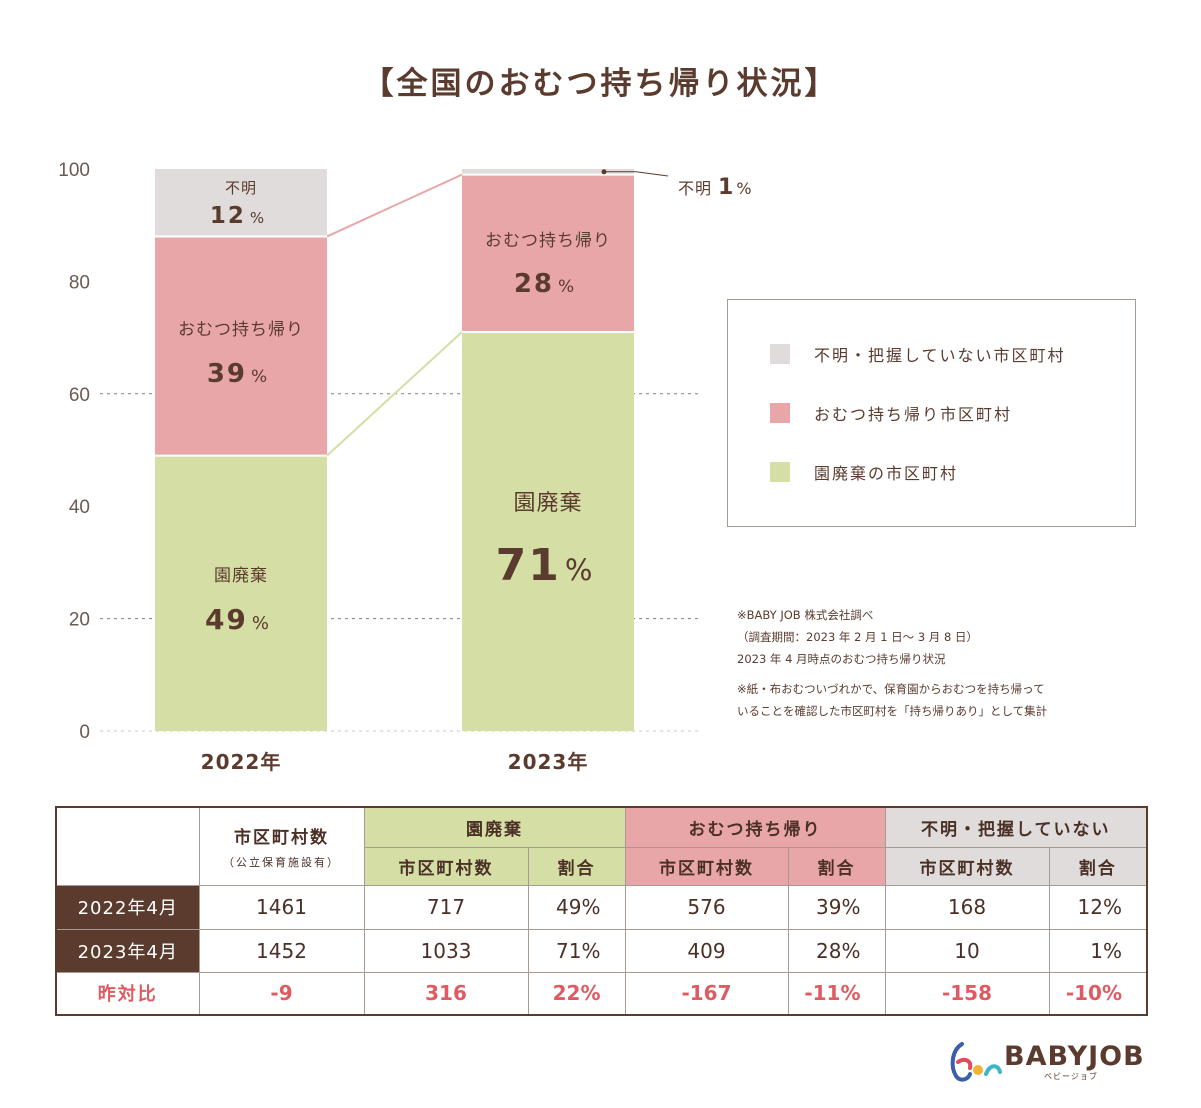 The image size is (1201, 1108). I want to click on x-tick-label-2023年: 2023年, so click(548, 762).